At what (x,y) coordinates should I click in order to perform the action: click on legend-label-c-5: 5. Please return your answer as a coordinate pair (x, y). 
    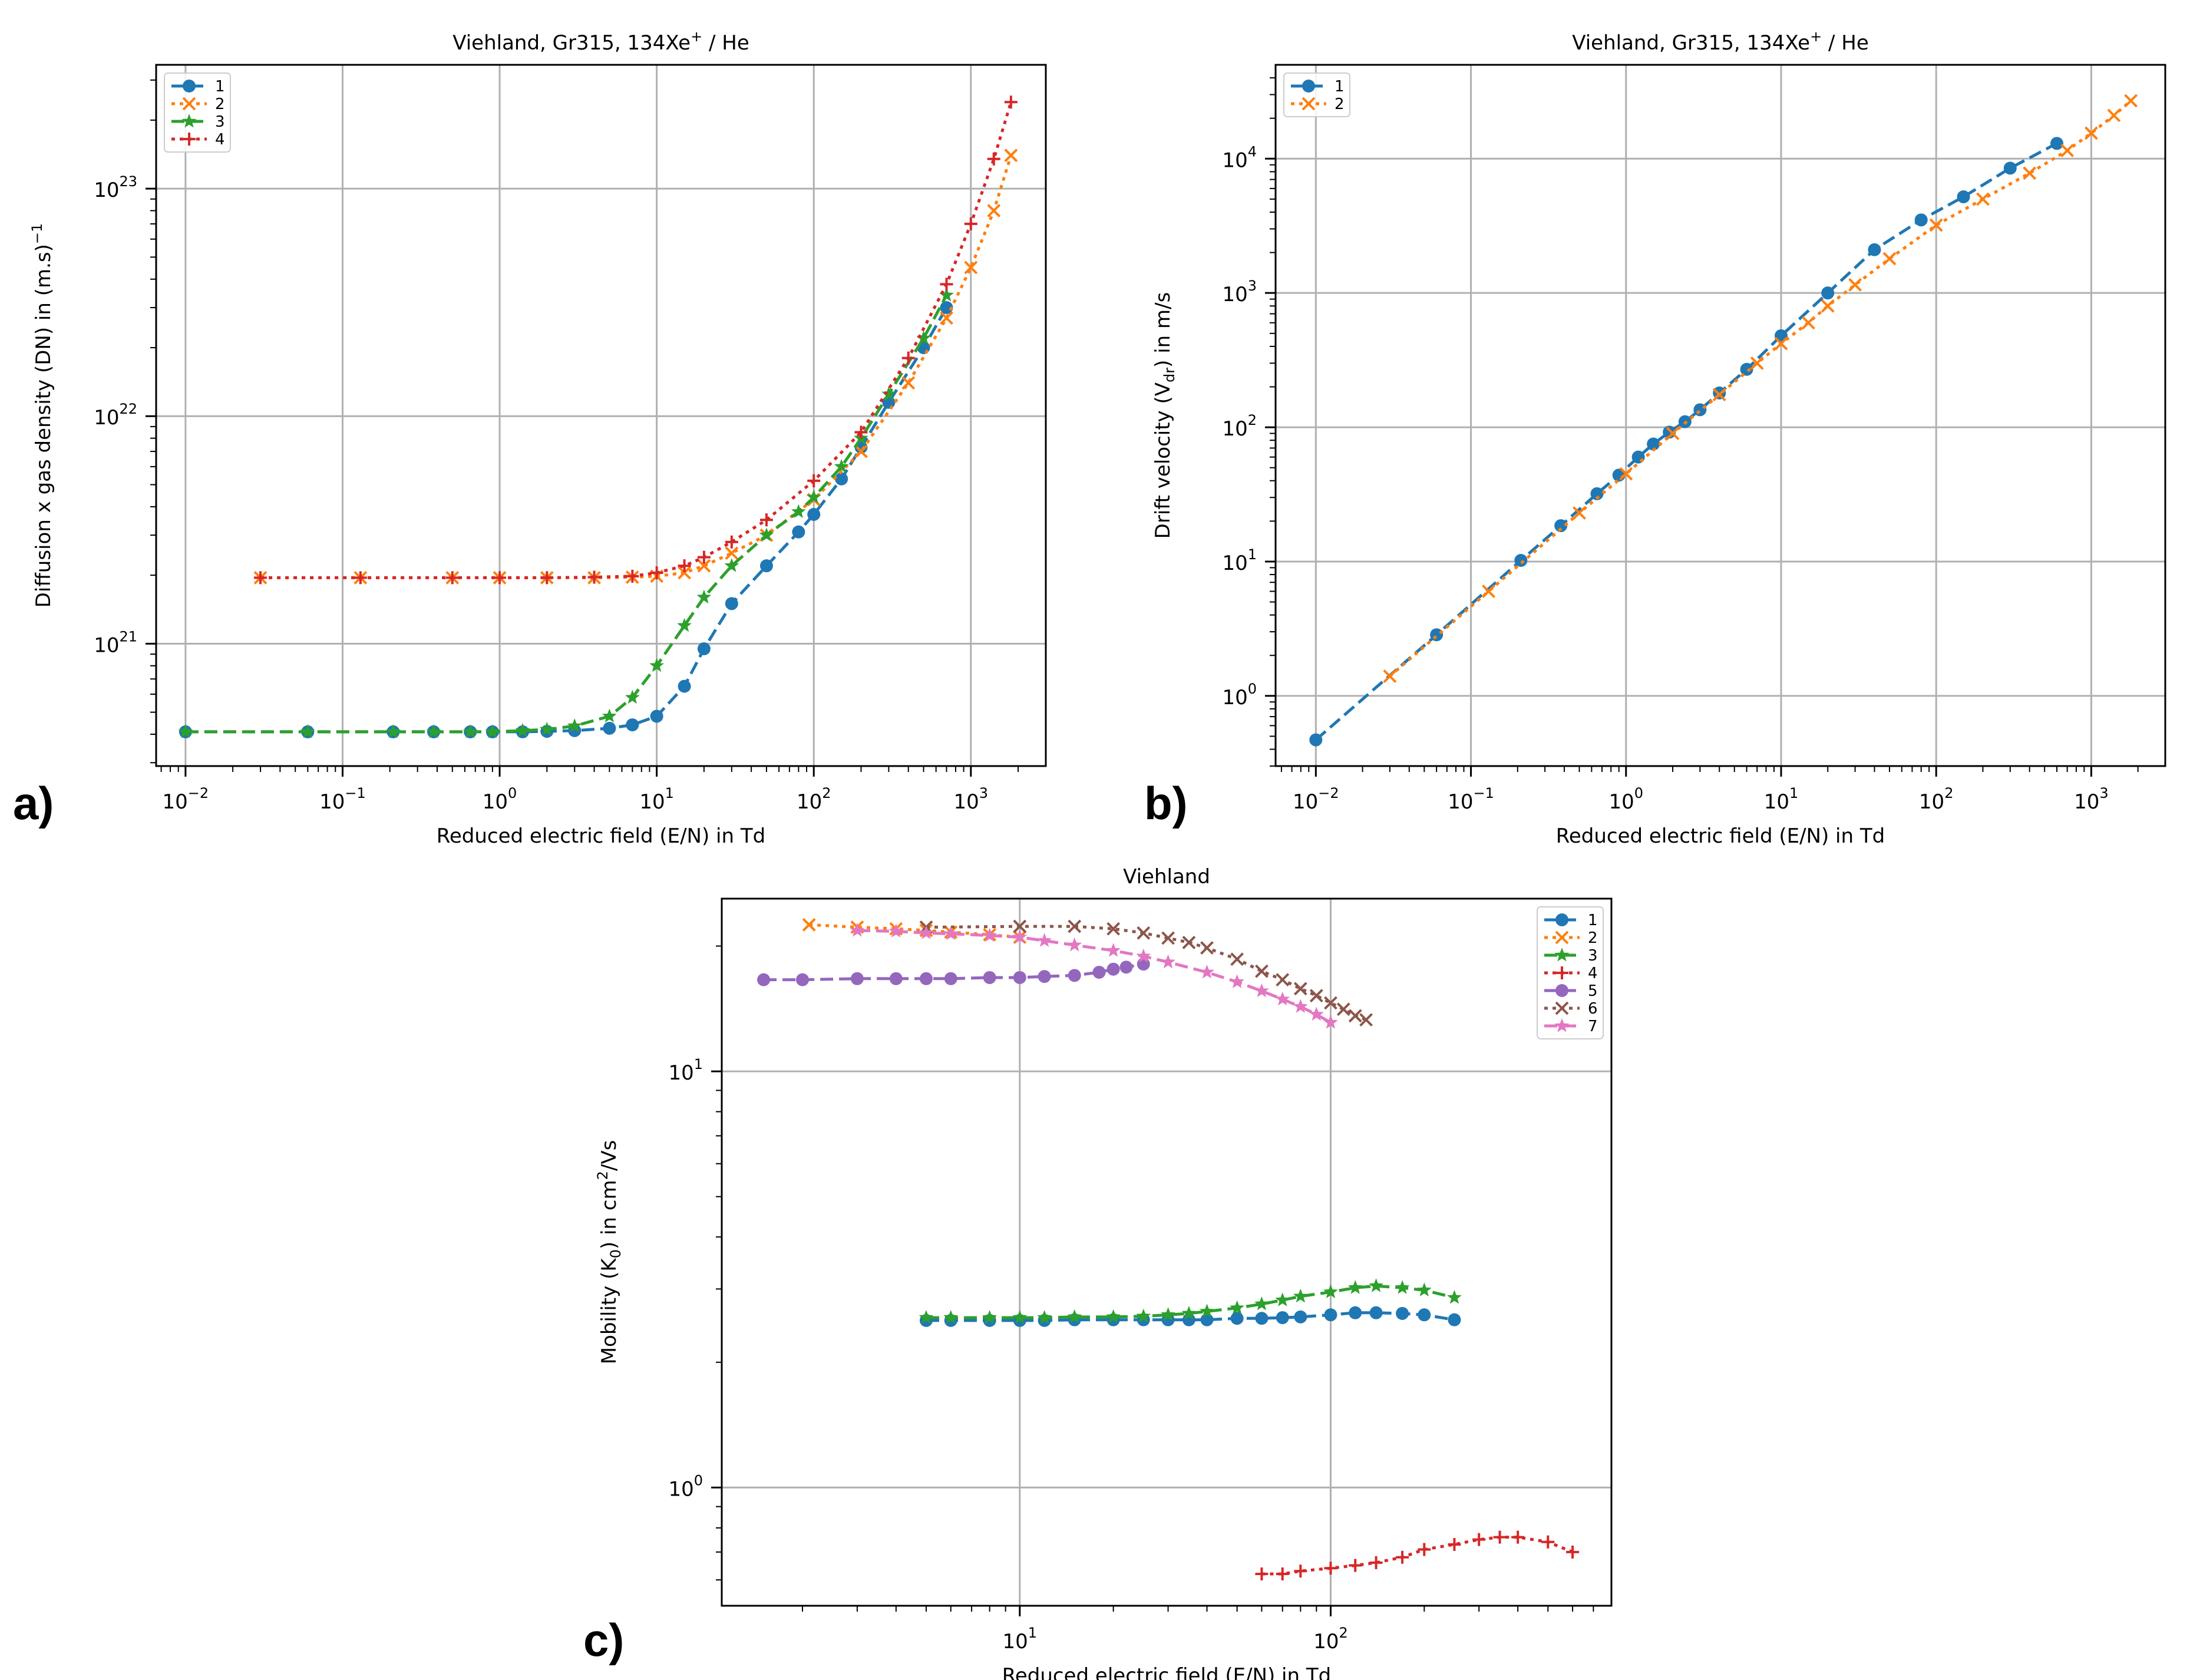
    Looking at the image, I should click on (1593, 991).